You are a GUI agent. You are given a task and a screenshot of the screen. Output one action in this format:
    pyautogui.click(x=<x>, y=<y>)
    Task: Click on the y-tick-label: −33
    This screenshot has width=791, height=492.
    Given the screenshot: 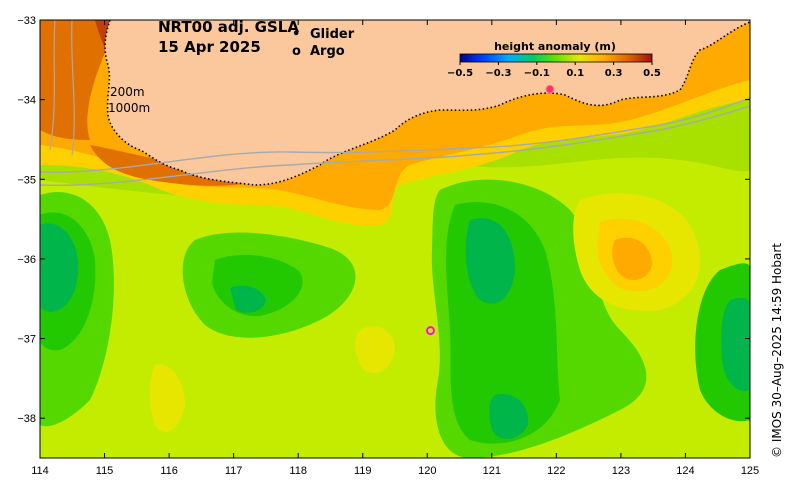 What is the action you would take?
    pyautogui.click(x=26, y=21)
    